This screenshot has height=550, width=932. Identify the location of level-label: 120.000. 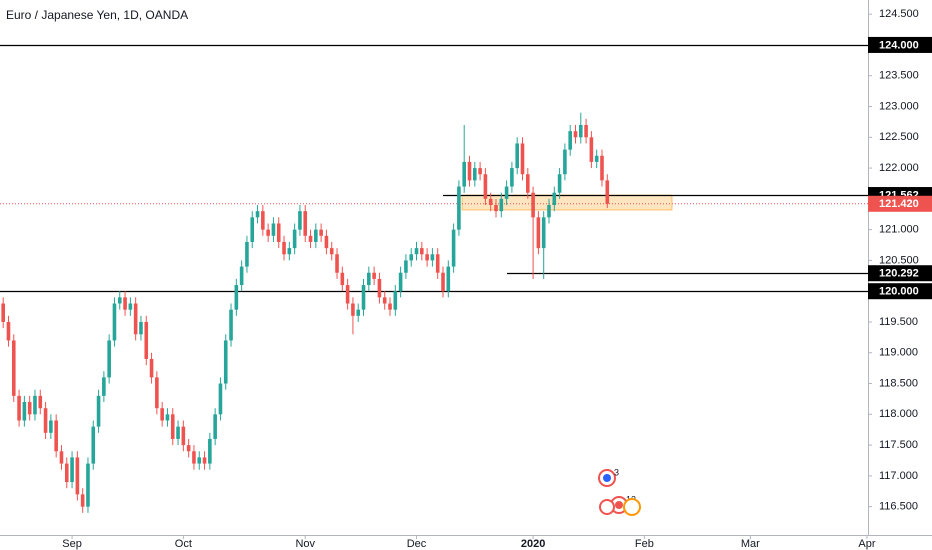
(899, 292).